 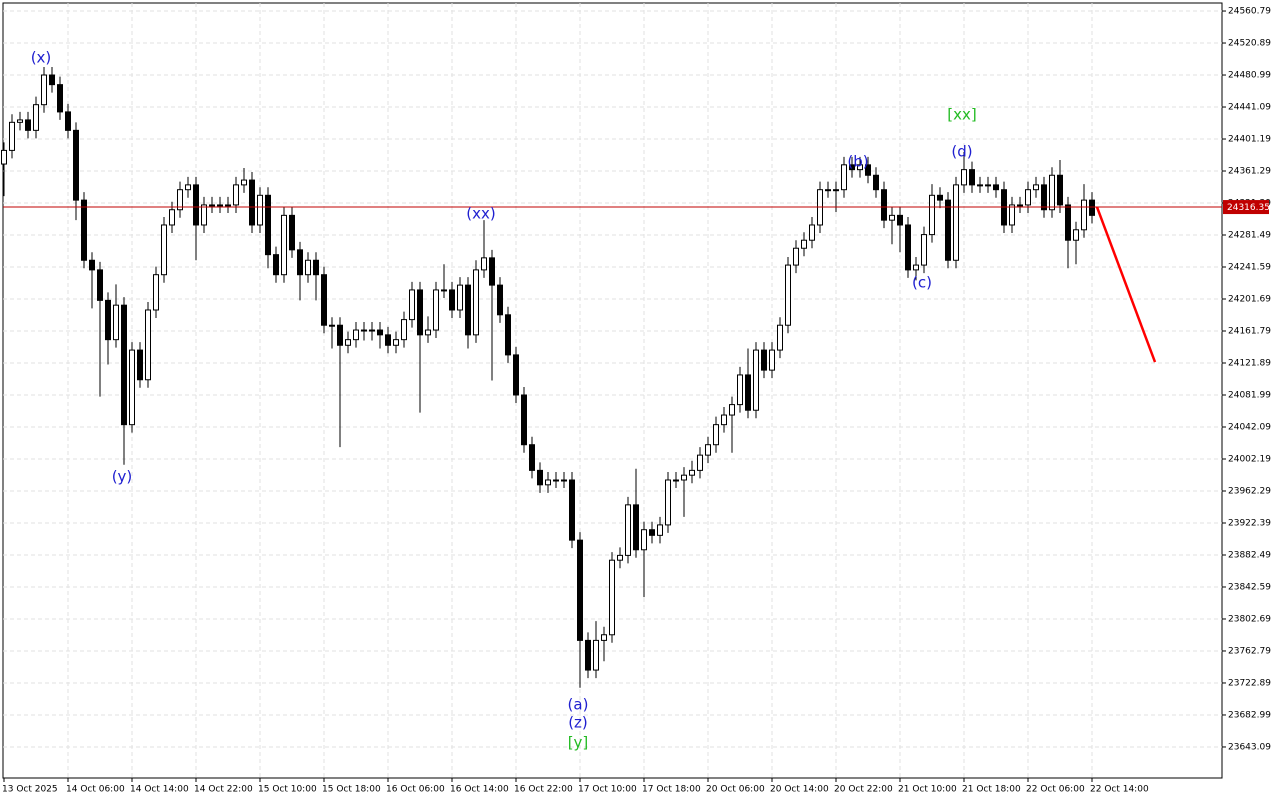 What do you see at coordinates (735, 790) in the screenshot?
I see `x-tick-label: 20 Oct 06:00` at bounding box center [735, 790].